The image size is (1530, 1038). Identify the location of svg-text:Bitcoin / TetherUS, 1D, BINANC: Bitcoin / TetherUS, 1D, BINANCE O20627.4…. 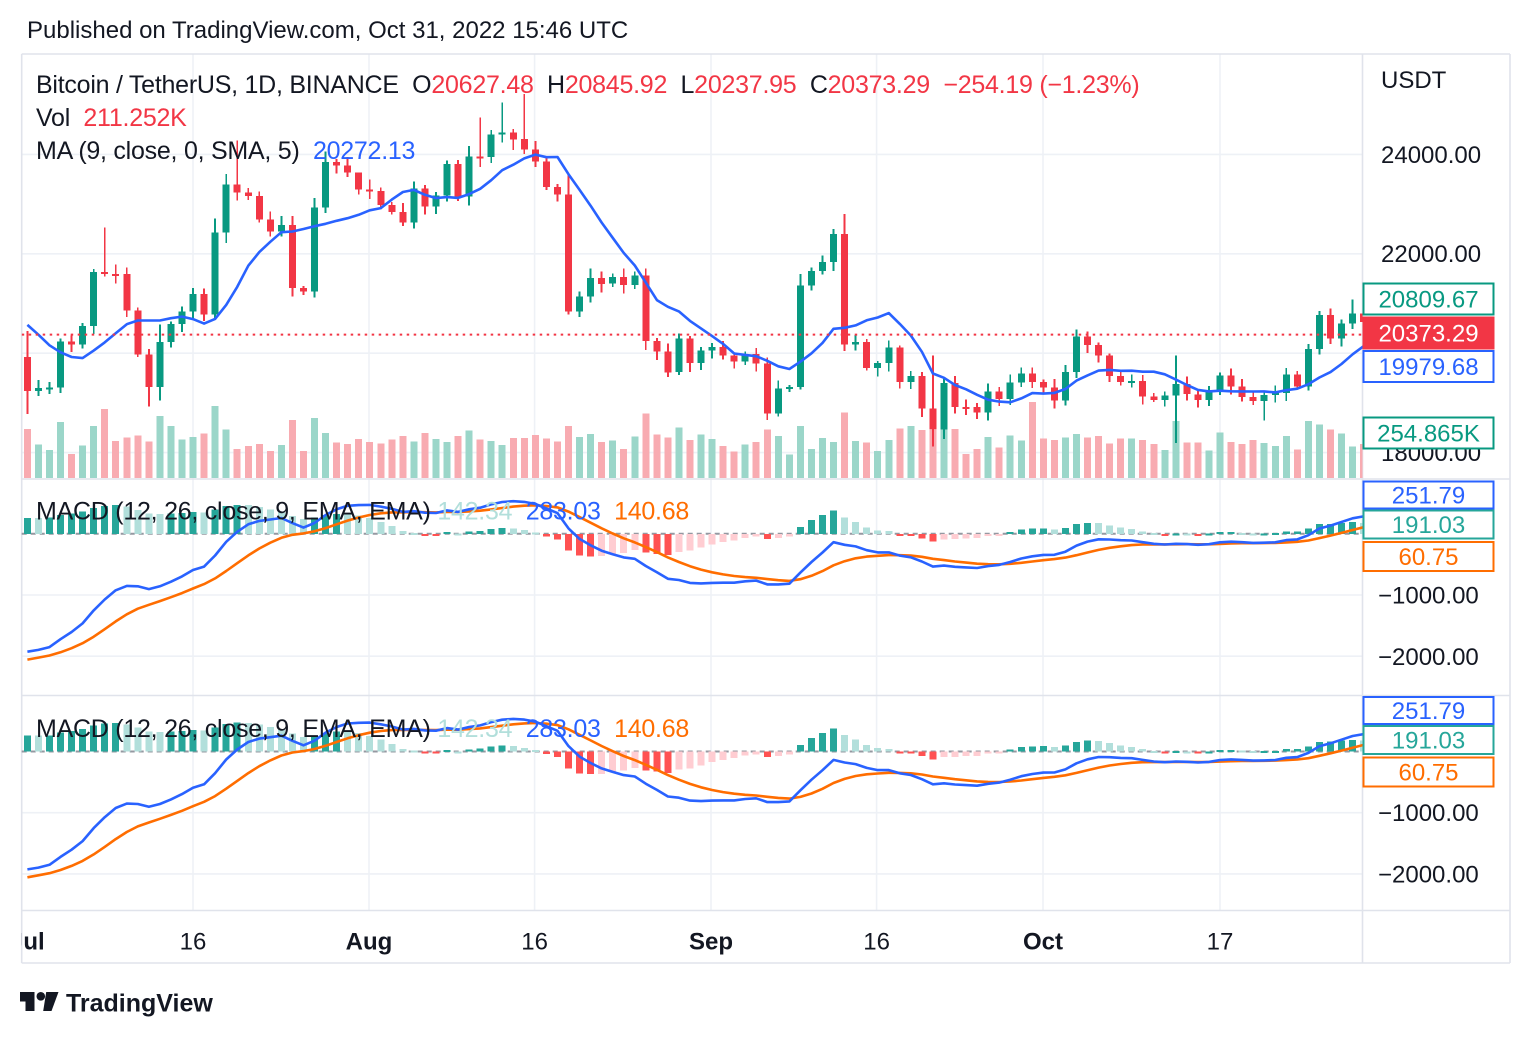
(588, 85).